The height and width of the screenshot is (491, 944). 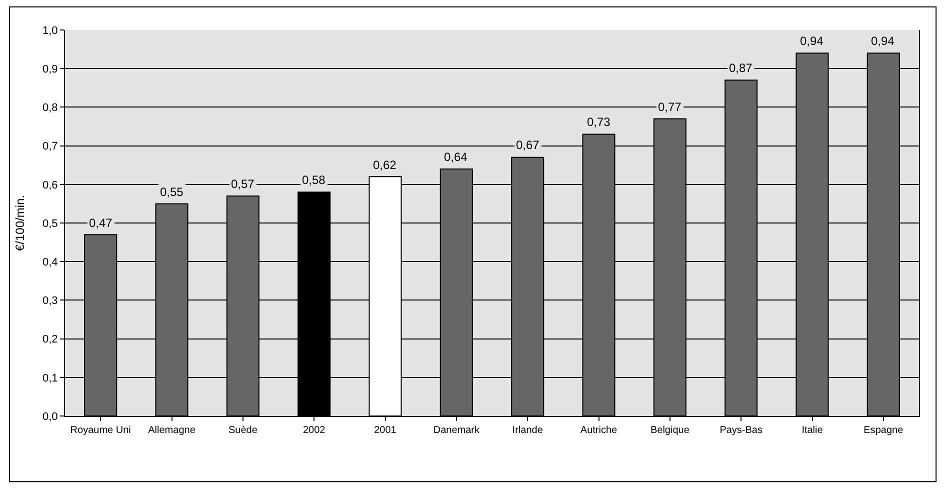 I want to click on x-tick-label: Autriche, so click(x=599, y=430).